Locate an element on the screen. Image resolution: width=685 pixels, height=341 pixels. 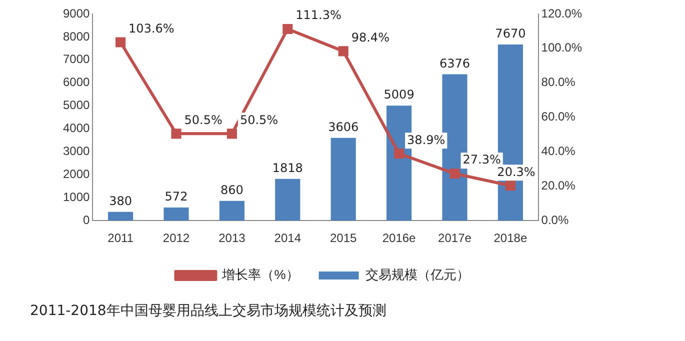
data-label: 6376 is located at coordinates (454, 63).